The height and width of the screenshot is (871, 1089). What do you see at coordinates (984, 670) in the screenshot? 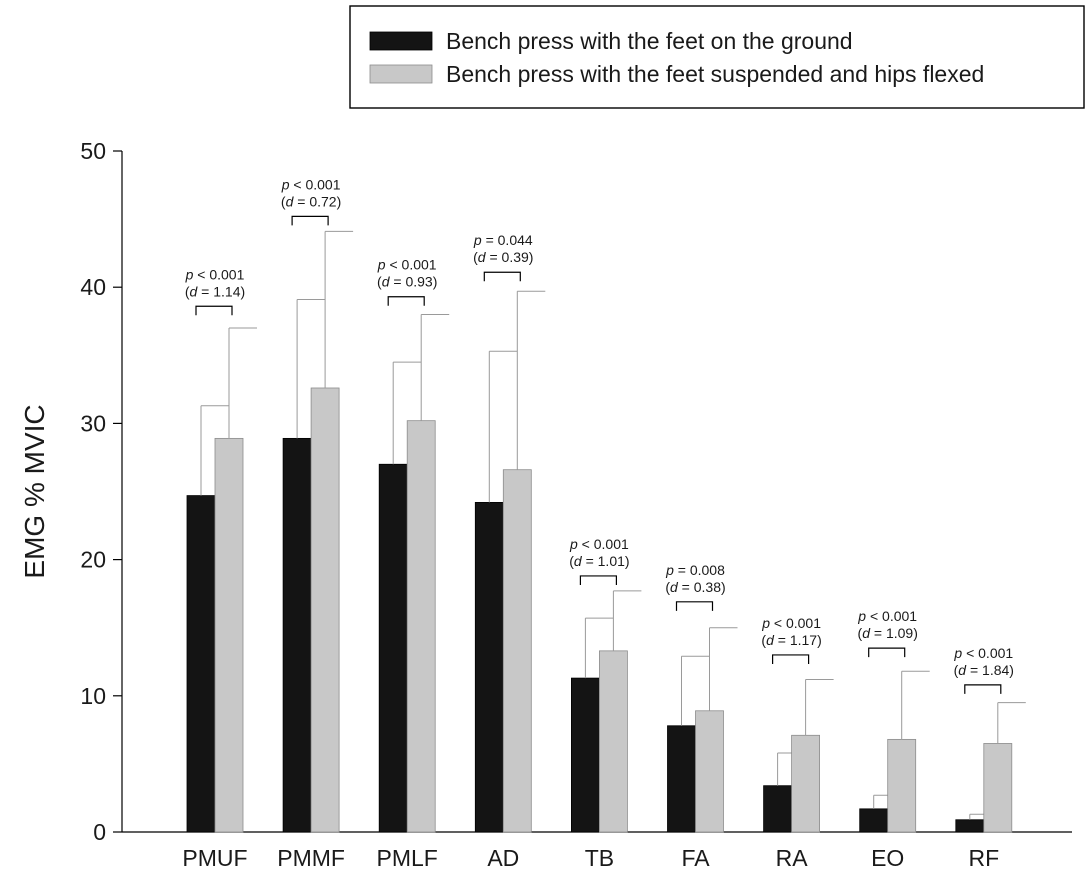
I see `effect-size-label: (d = 1.84)` at bounding box center [984, 670].